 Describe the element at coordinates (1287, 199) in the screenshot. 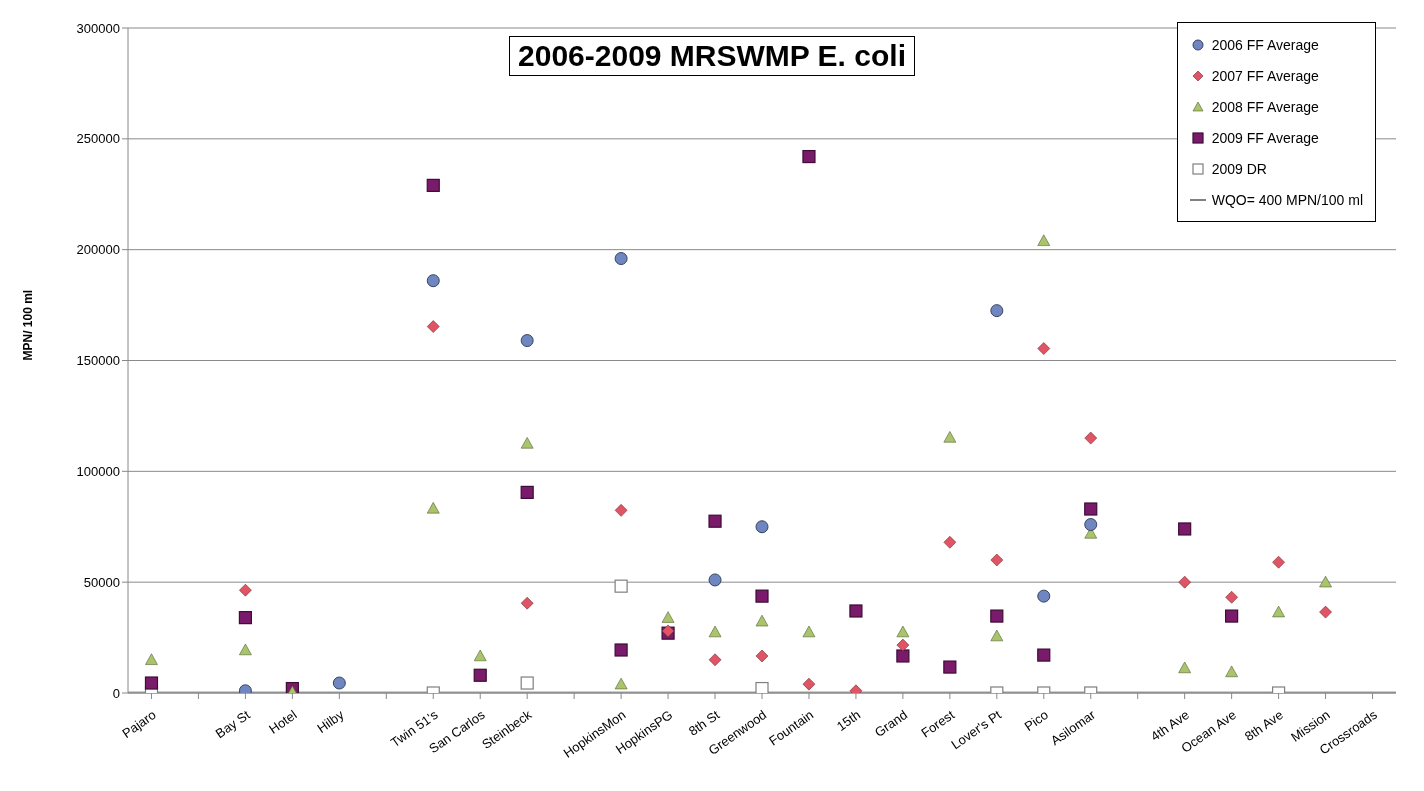

I see `legend-label: WQO= 400 MPN/100 ml` at that location.